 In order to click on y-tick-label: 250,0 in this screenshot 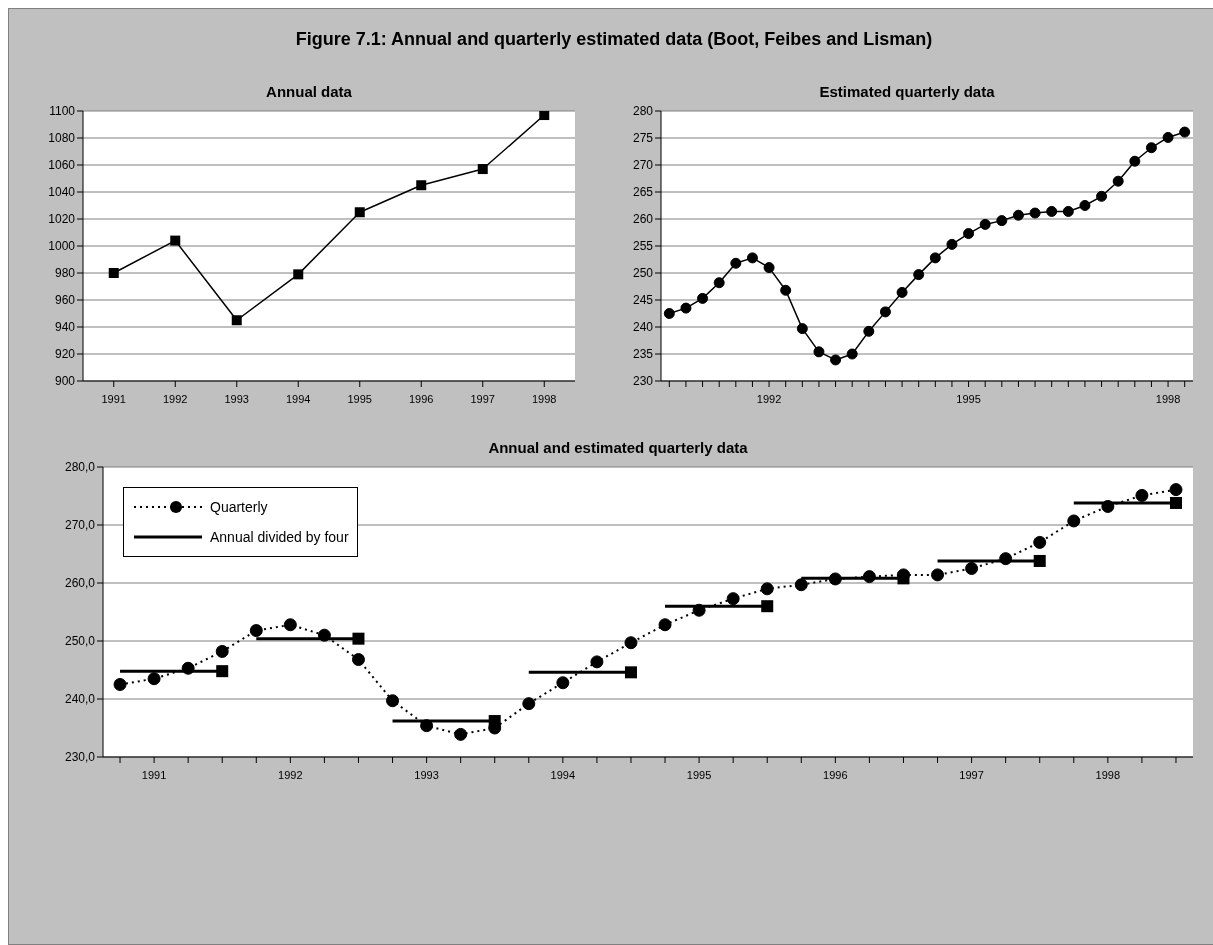, I will do `click(80, 641)`.